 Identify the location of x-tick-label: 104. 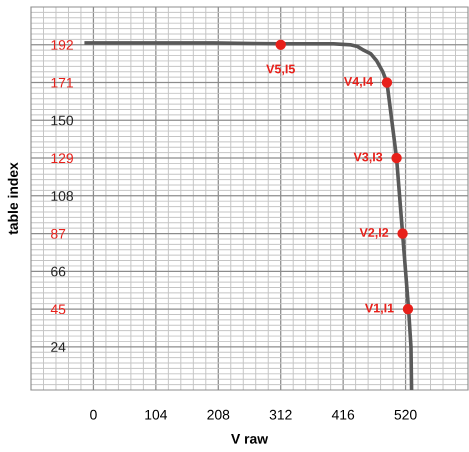
(156, 415).